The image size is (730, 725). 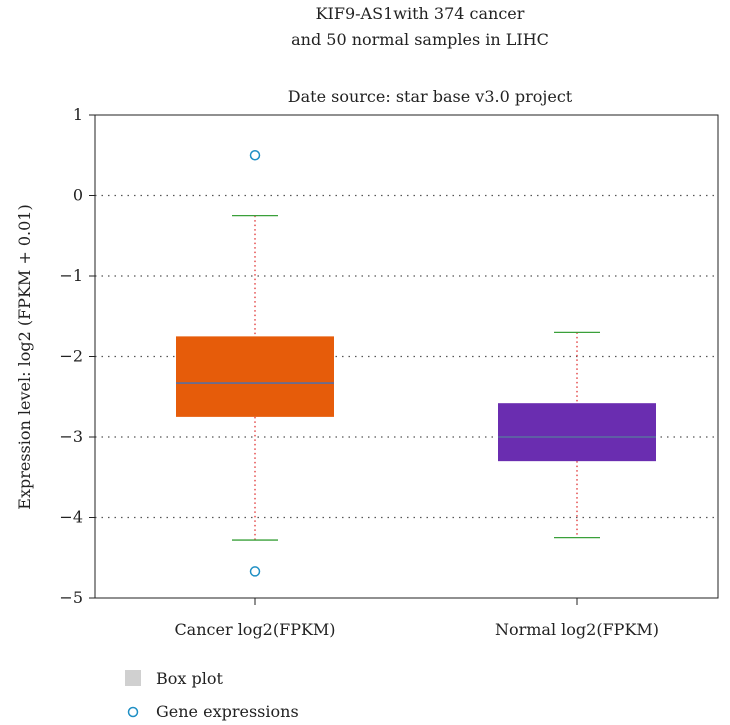 What do you see at coordinates (189, 678) in the screenshot?
I see `legend-box-plot-label: Box plot` at bounding box center [189, 678].